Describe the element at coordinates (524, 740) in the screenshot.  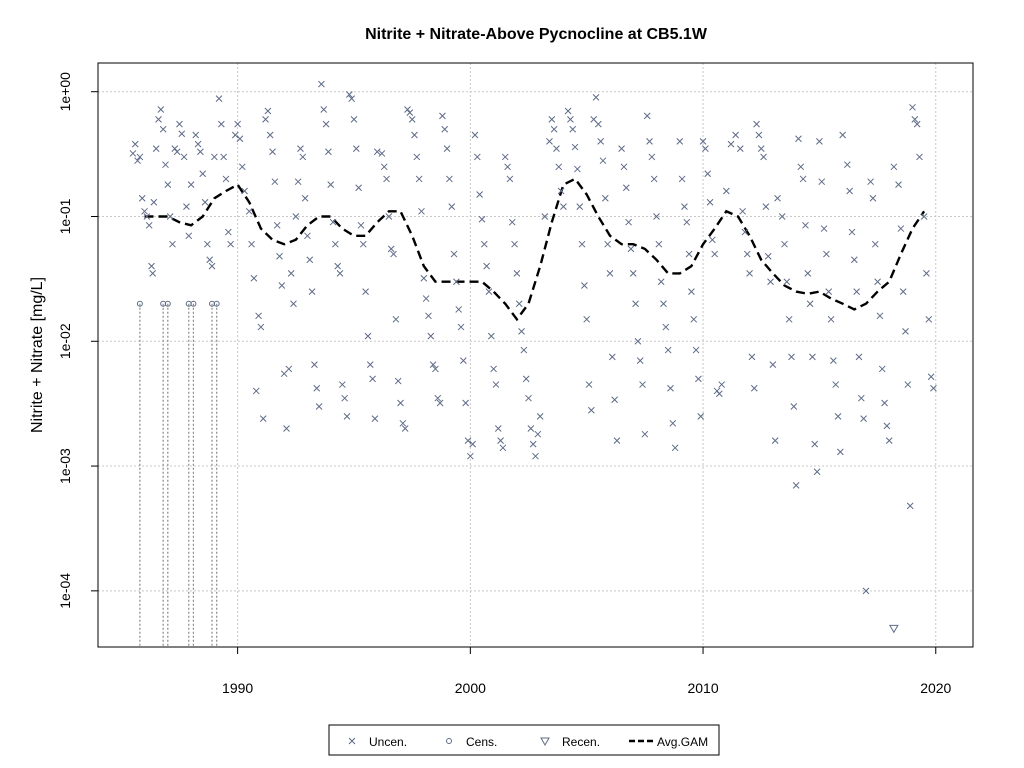
I see `legend-box` at that location.